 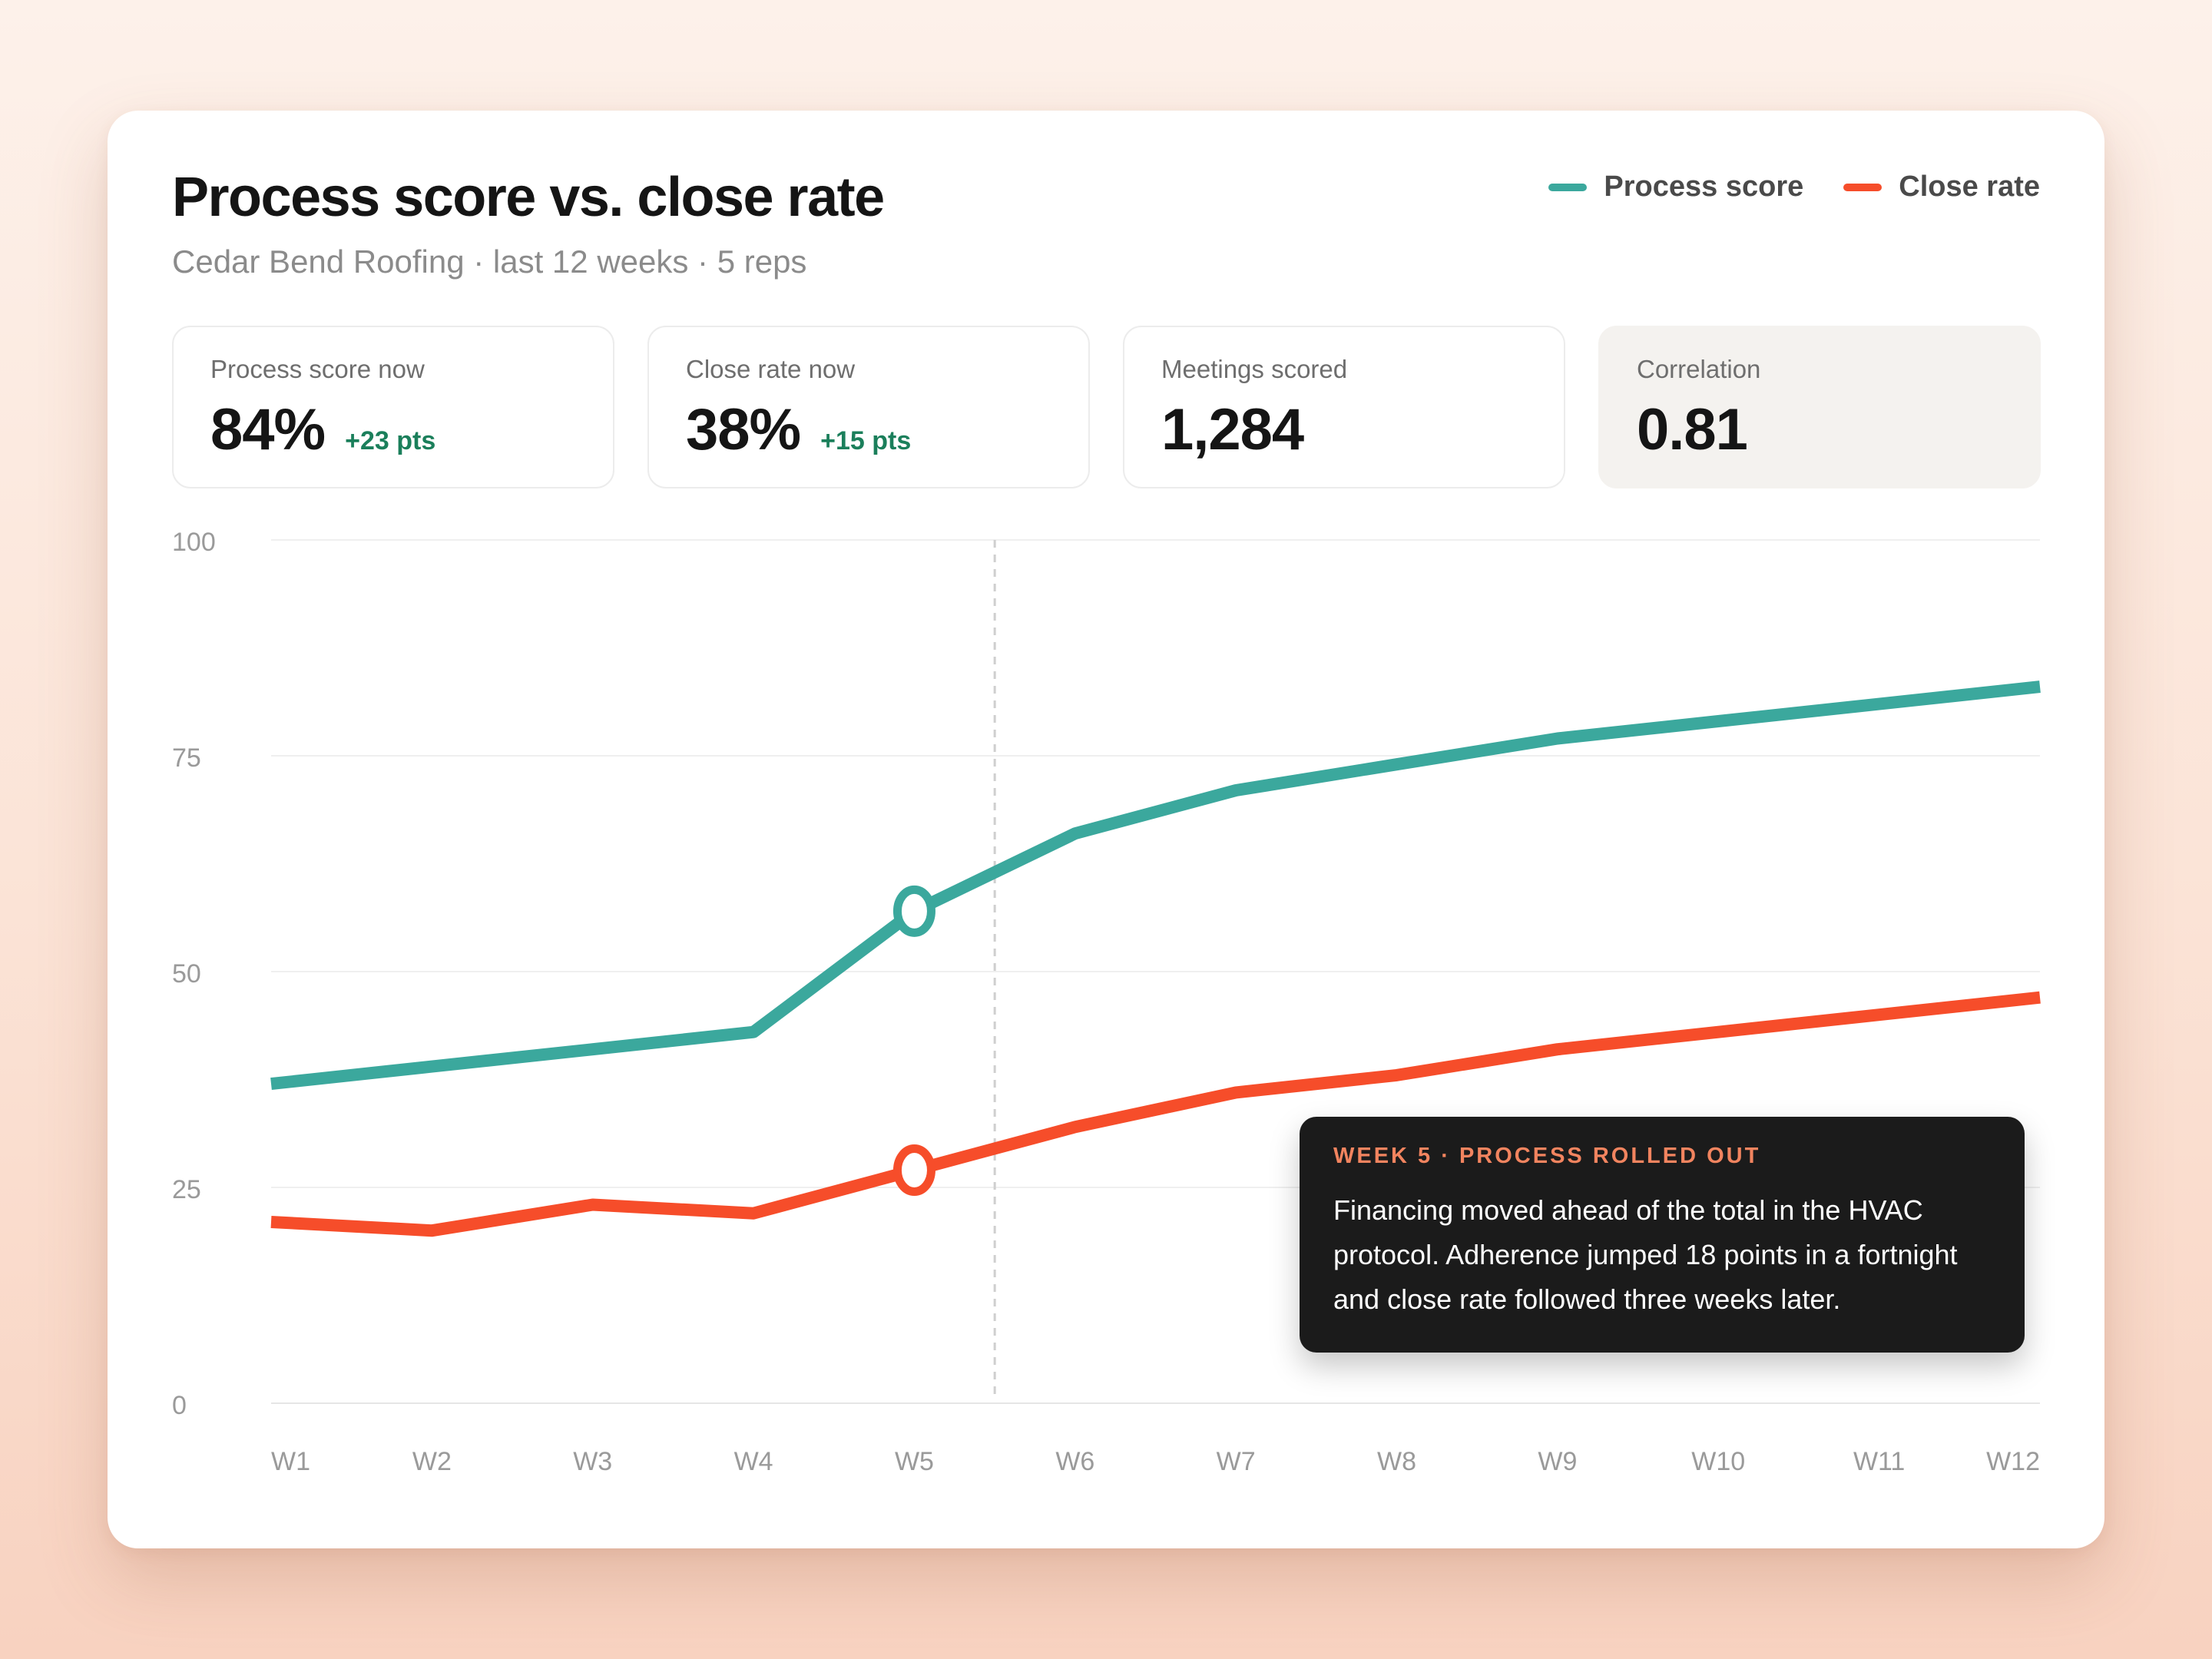 What do you see at coordinates (1547, 1156) in the screenshot?
I see `tooltip-kicker: WEEK 5 · PROCESS ROLLED OUT` at bounding box center [1547, 1156].